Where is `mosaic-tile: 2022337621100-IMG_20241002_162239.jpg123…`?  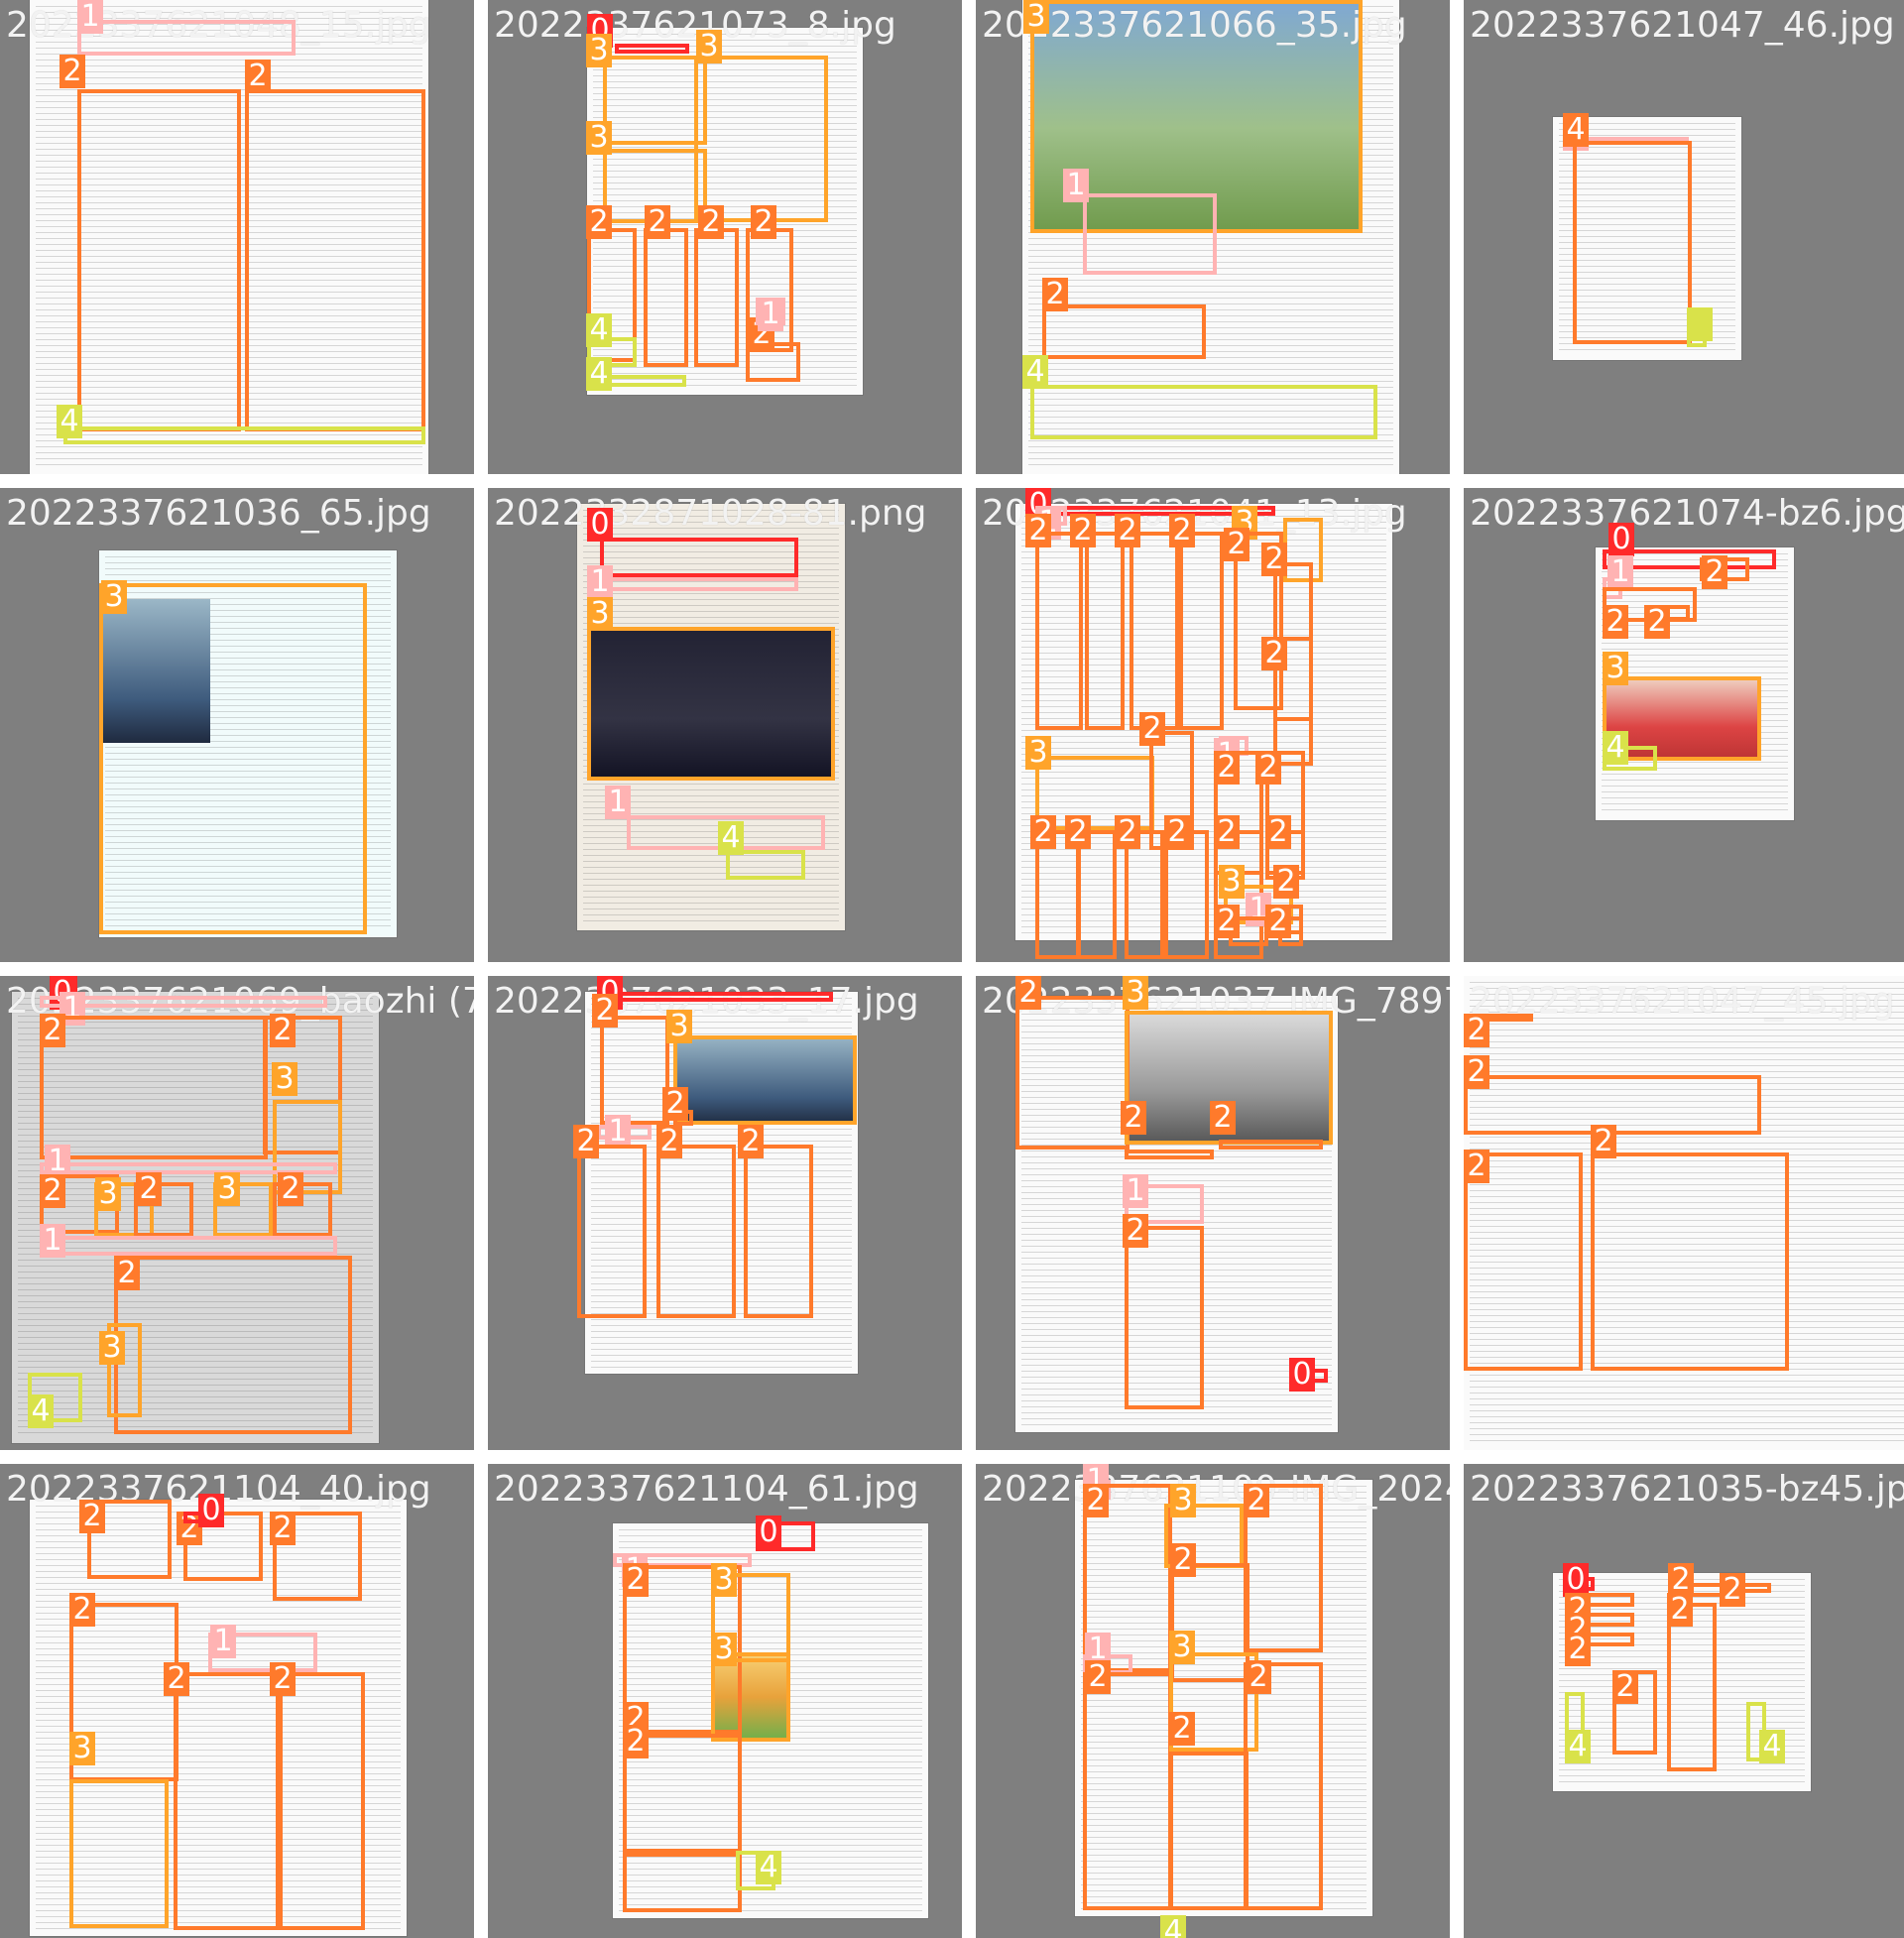 mosaic-tile: 2022337621100-IMG_20241002_162239.jpg123… is located at coordinates (1213, 1701).